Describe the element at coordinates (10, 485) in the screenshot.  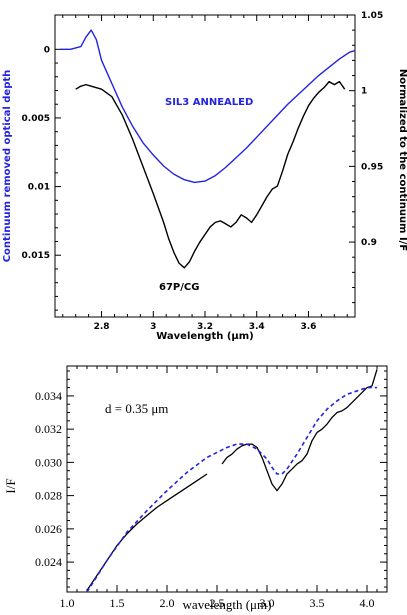
I see `bottom-y-axis-label: I/F` at that location.